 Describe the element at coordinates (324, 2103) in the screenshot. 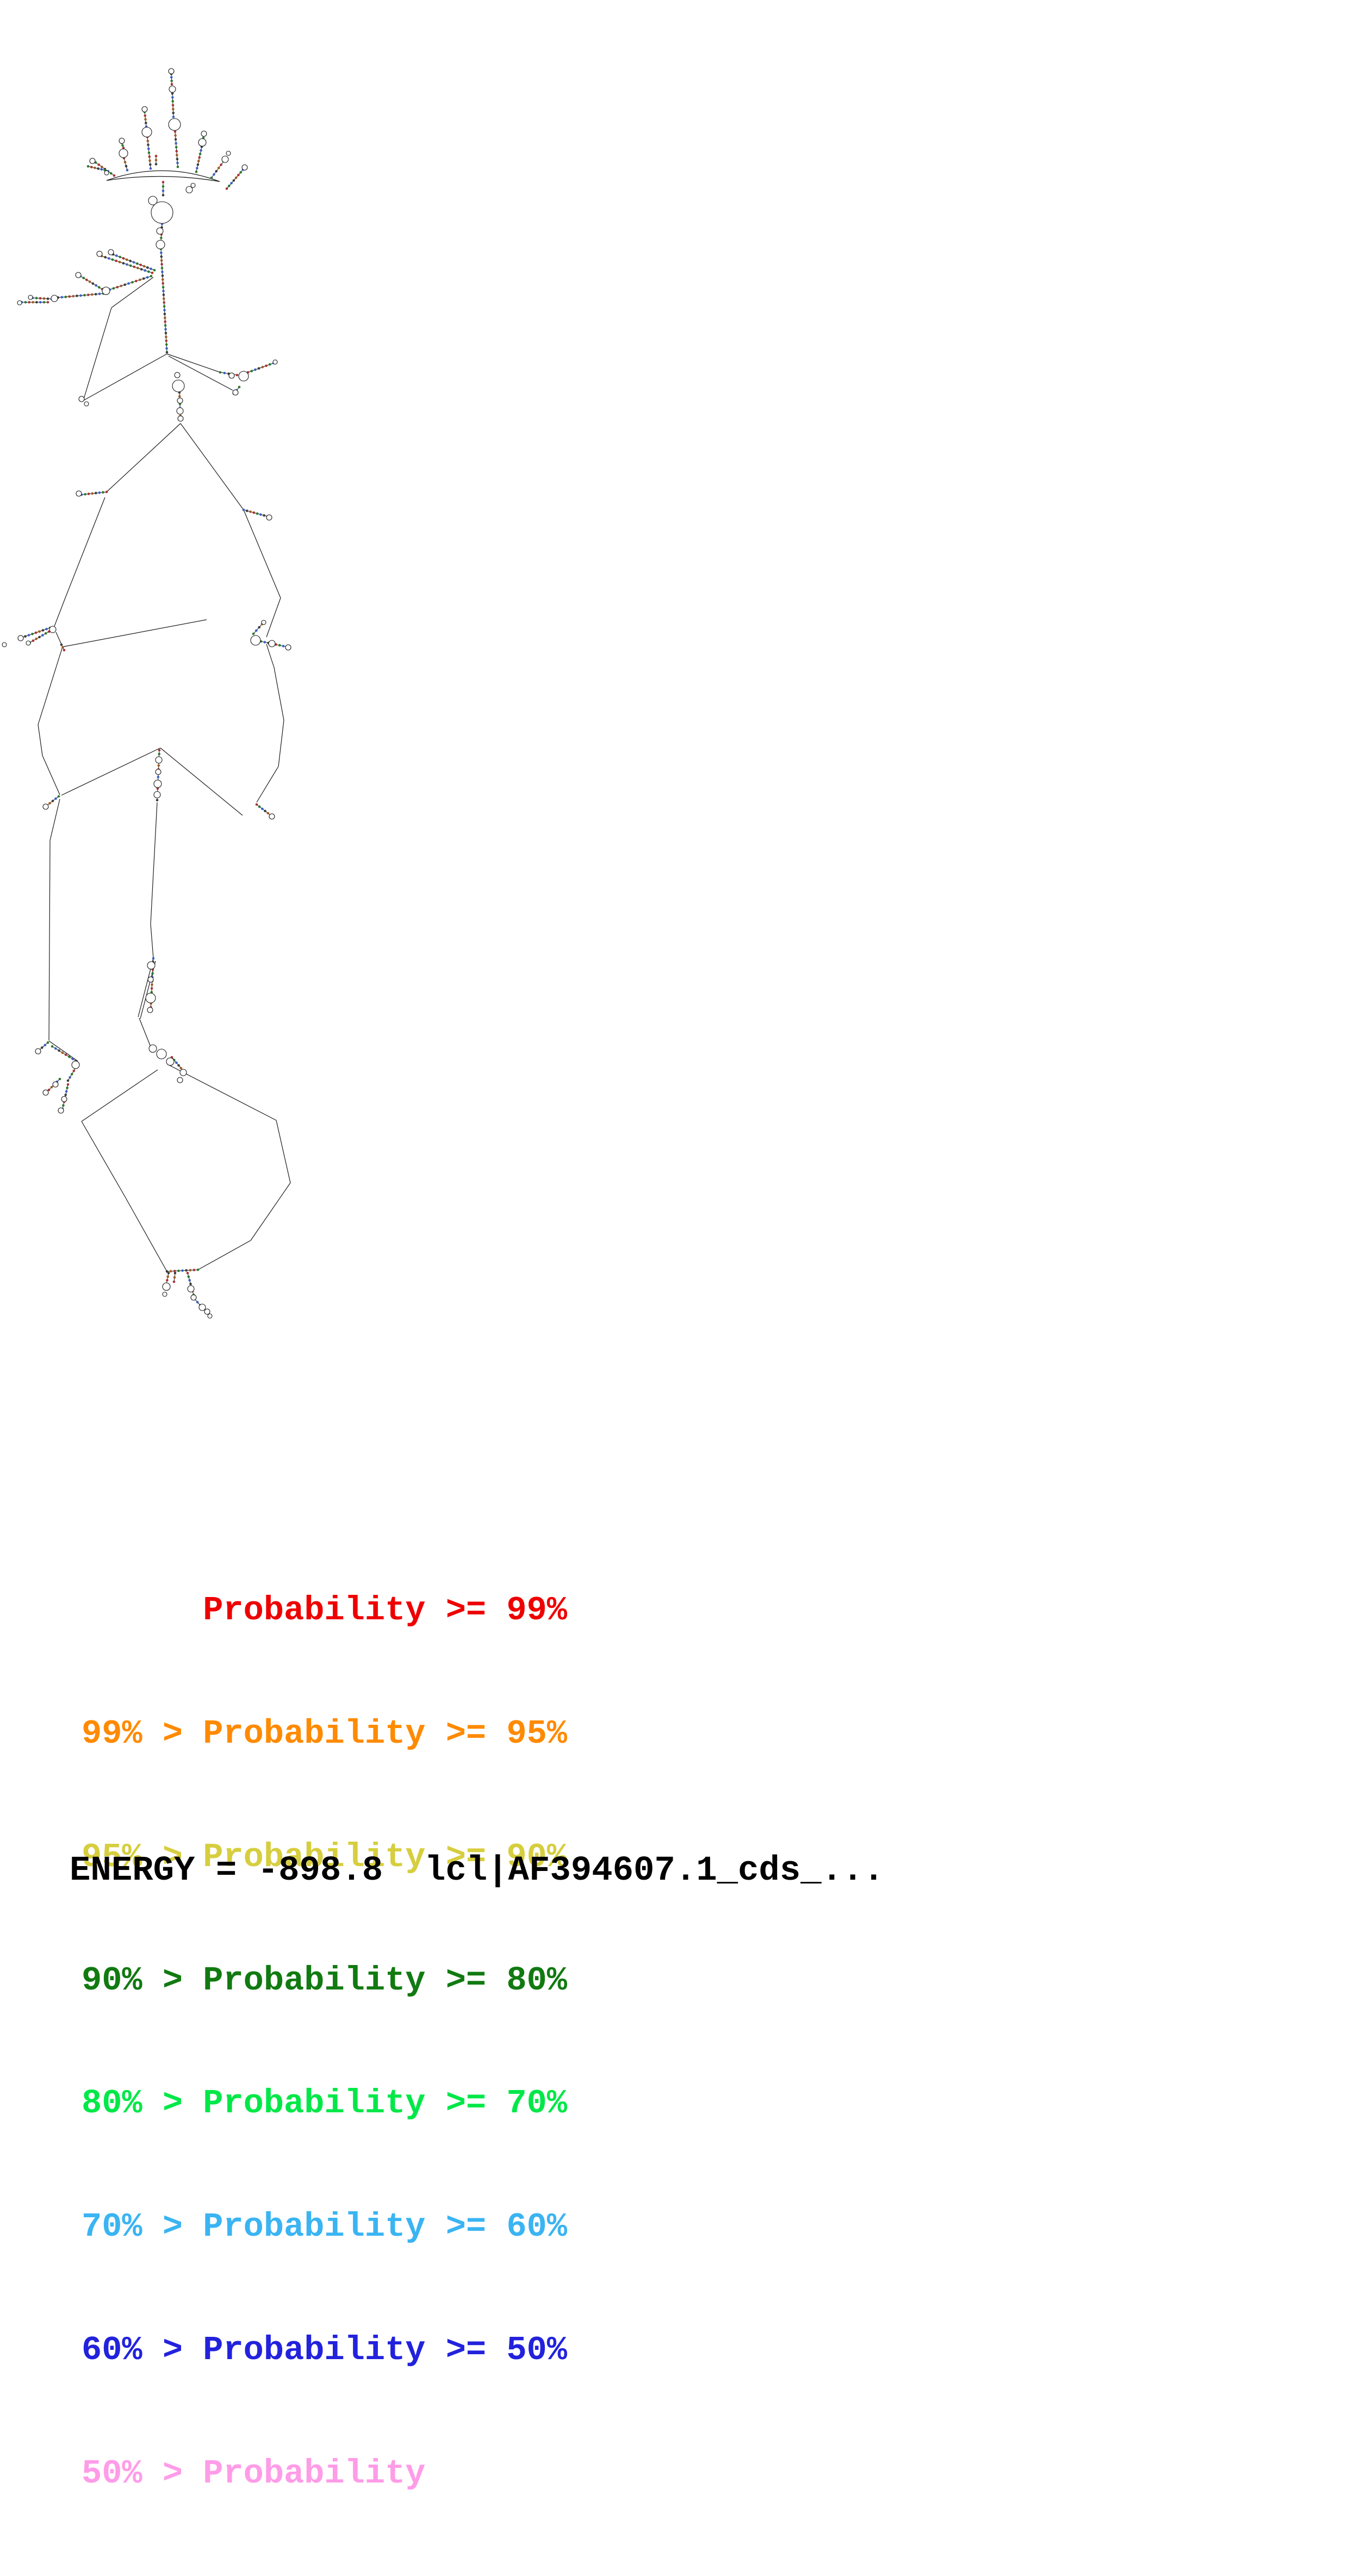

I see `legend-row-80-70: 80% > Probability >= 70%` at that location.